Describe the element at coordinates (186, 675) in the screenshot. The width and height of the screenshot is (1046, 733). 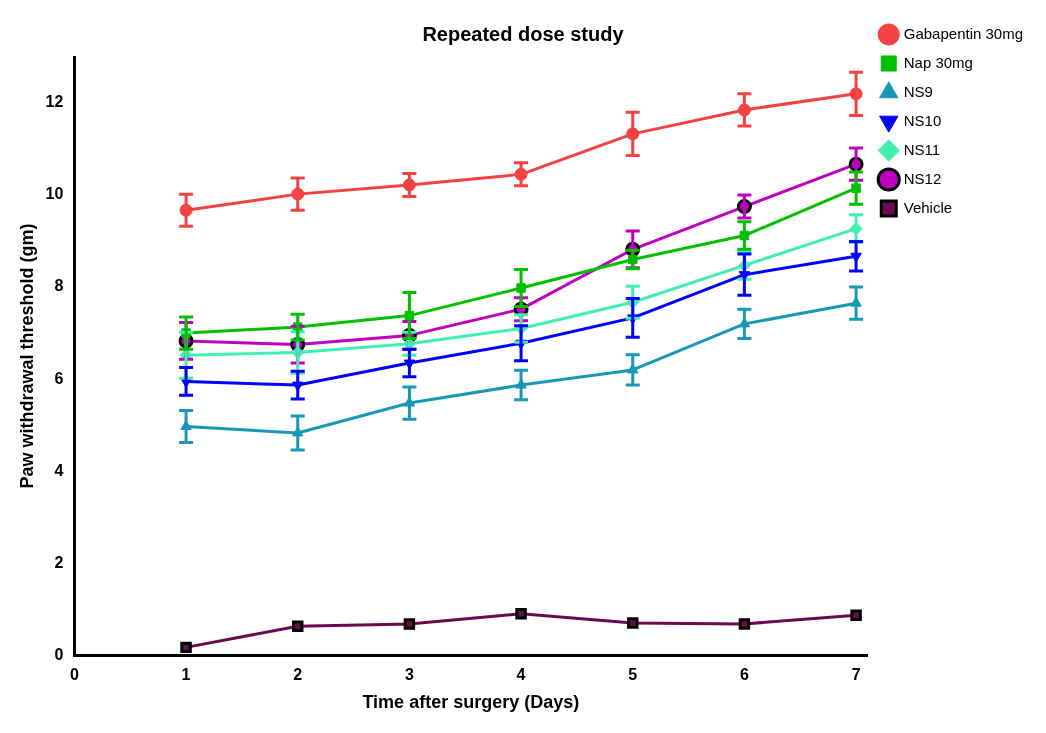
I see `x-tick-label: 1` at that location.